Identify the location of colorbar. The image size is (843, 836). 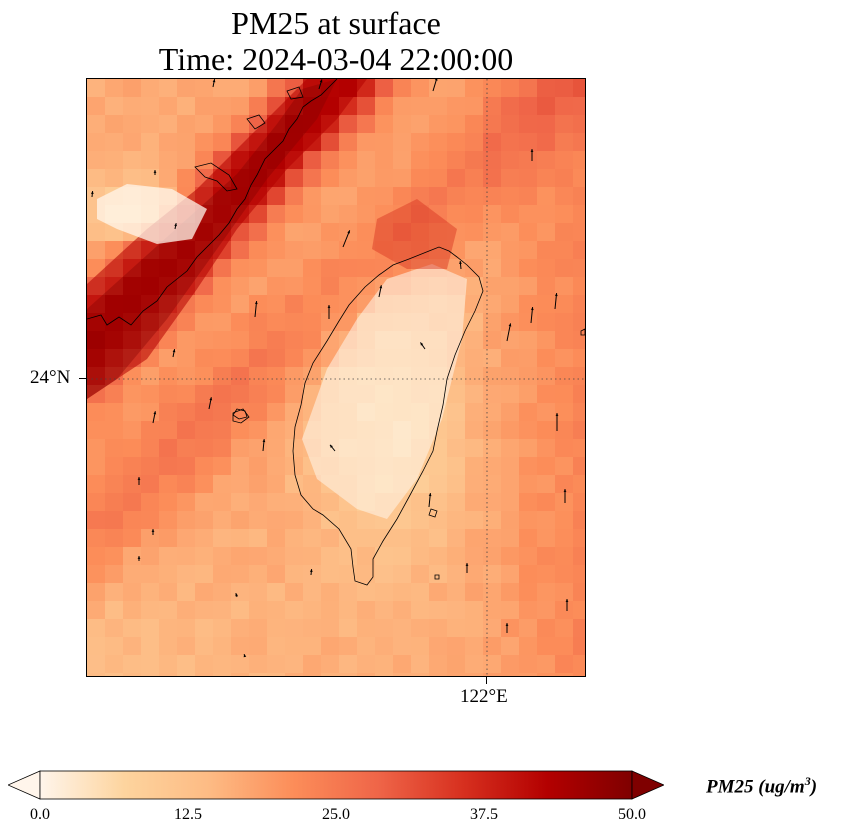
(336, 785).